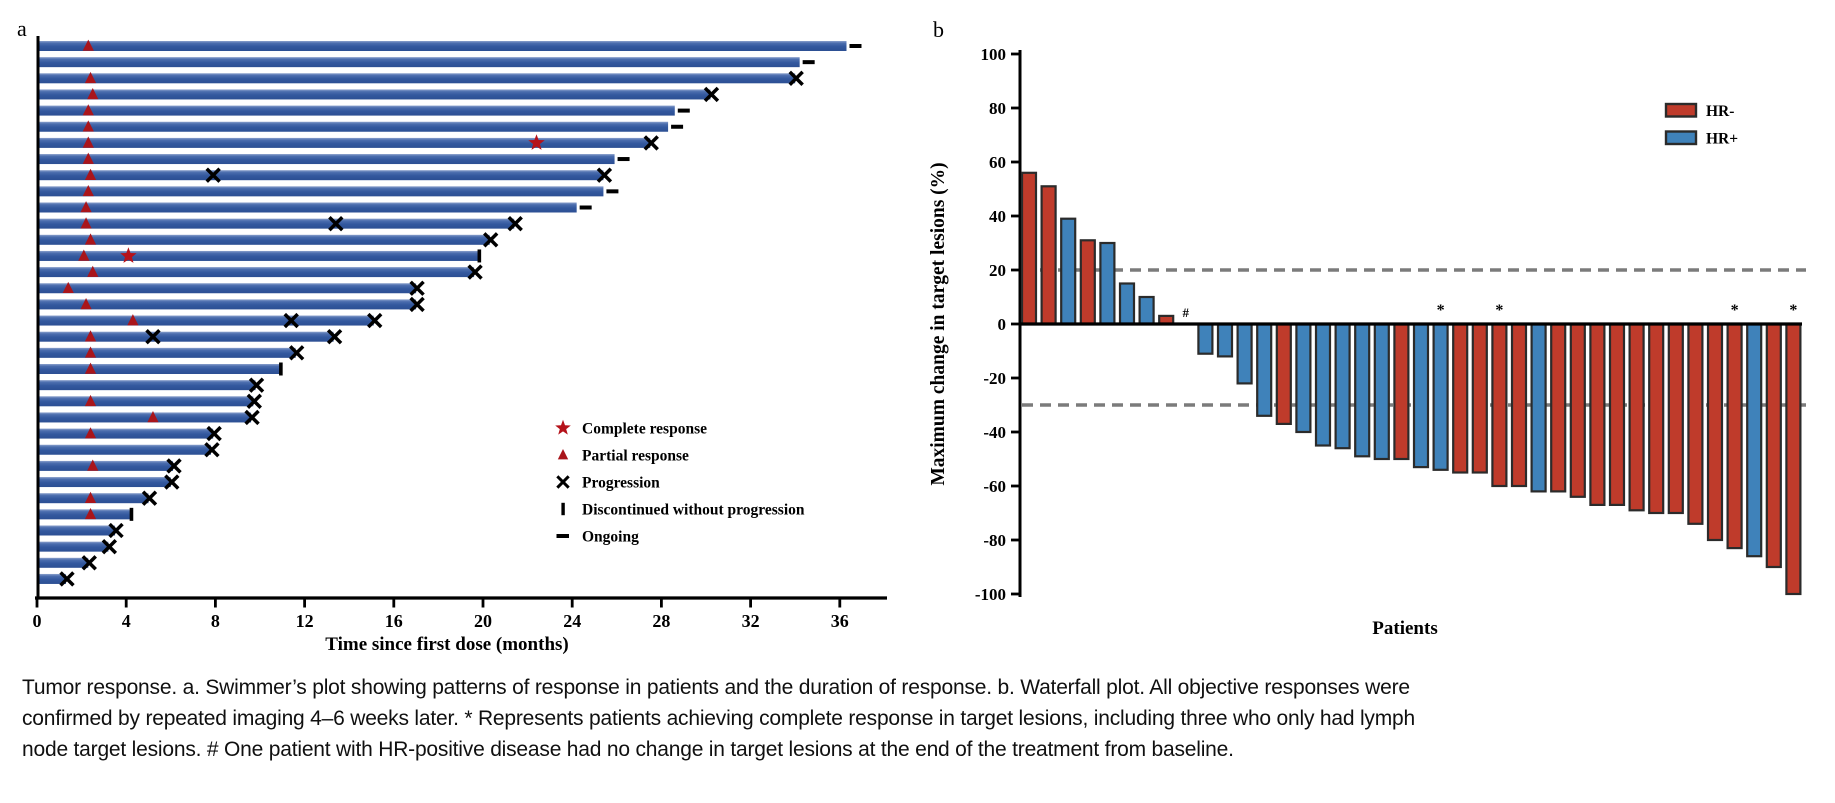 The height and width of the screenshot is (803, 1835). I want to click on y-tick-label: 20, so click(997, 270).